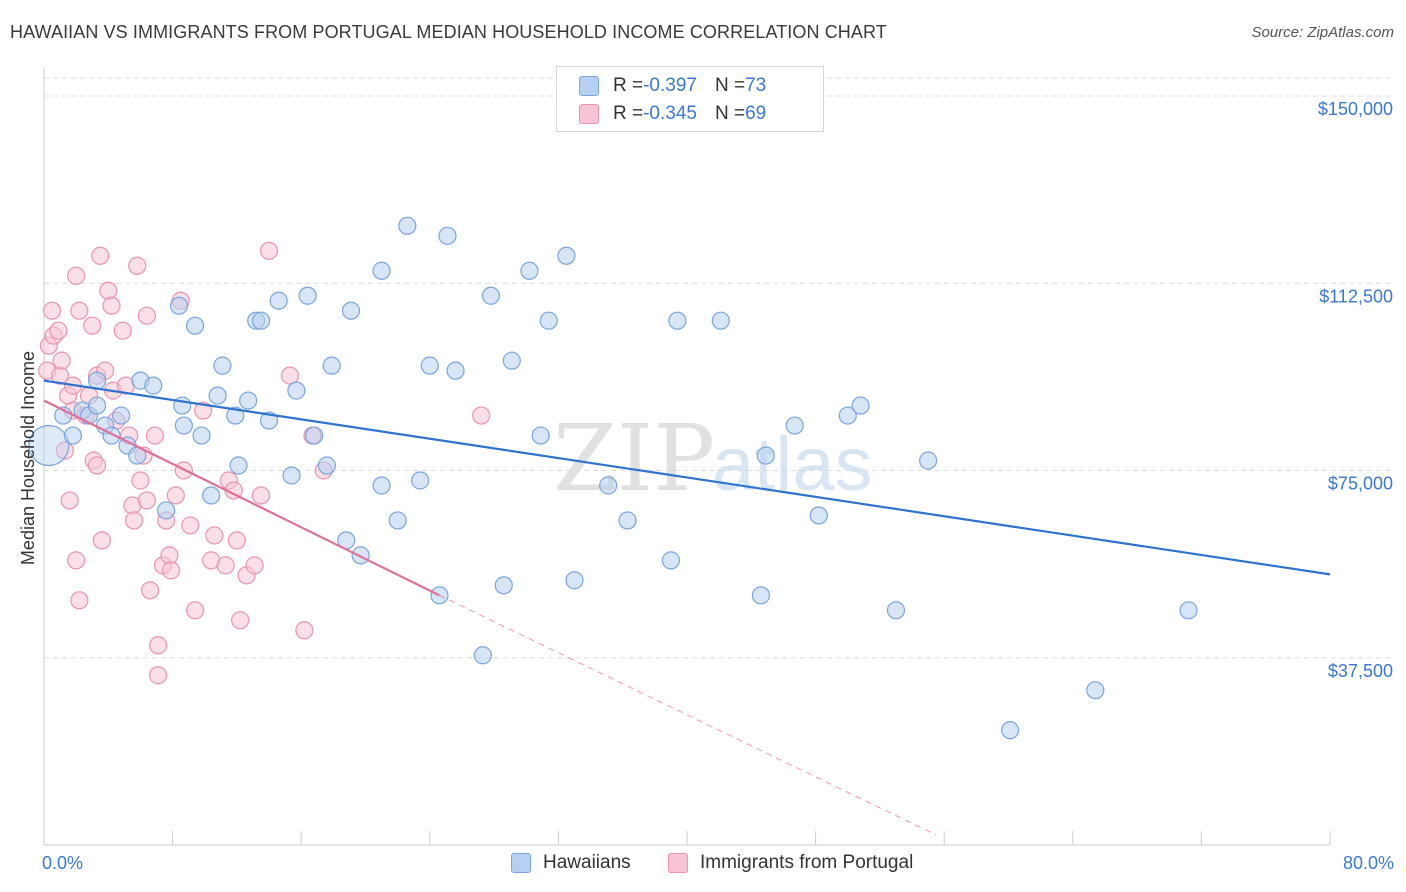 The image size is (1406, 892). Describe the element at coordinates (587, 862) in the screenshot. I see `legend-label-hawaiians: Hawaiians` at that location.